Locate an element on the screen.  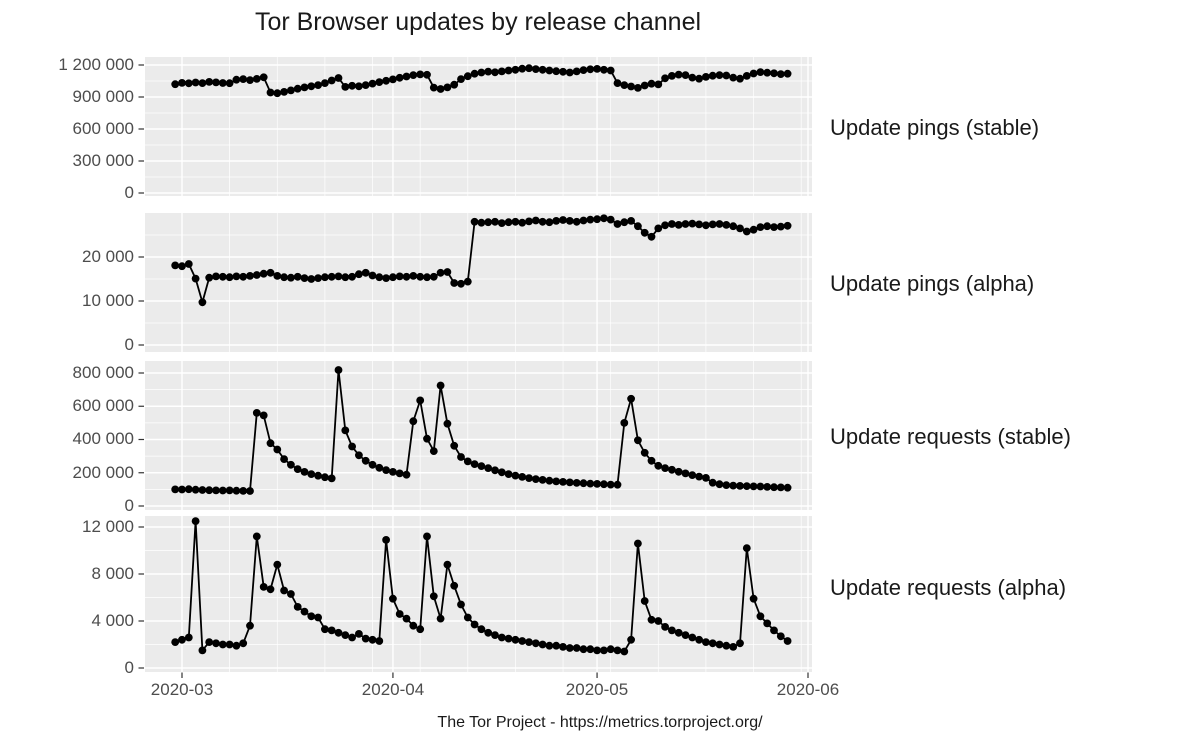
y-tick-label: 400 000 is located at coordinates (103, 438).